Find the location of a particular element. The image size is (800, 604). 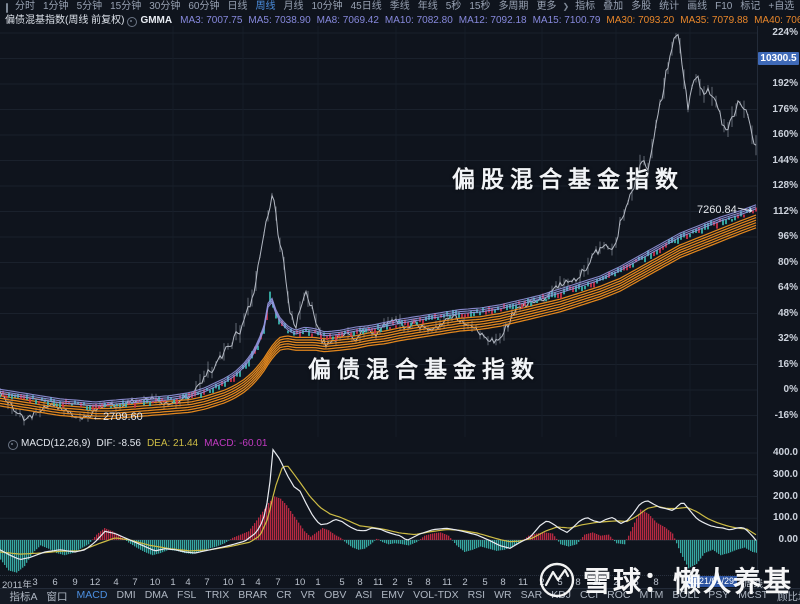

period-tab-15秒: 15秒 is located at coordinates (480, 6).